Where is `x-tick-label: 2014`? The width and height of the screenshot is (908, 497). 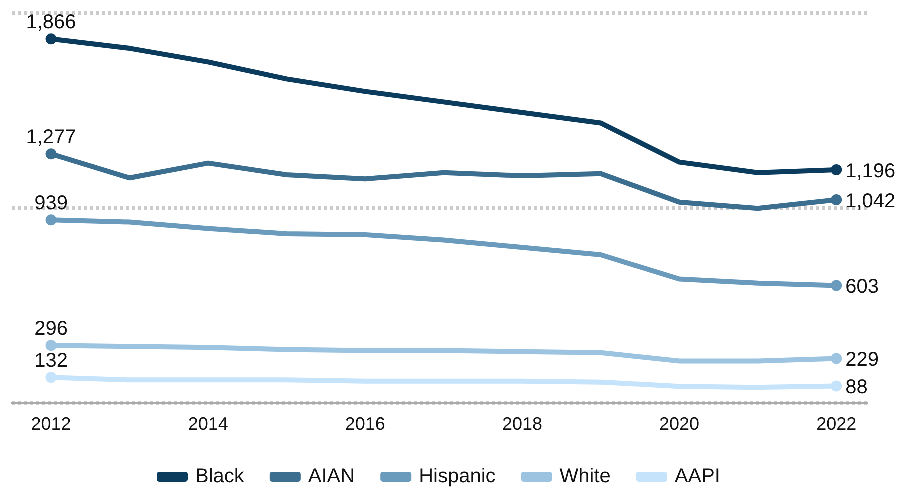 x-tick-label: 2014 is located at coordinates (208, 424).